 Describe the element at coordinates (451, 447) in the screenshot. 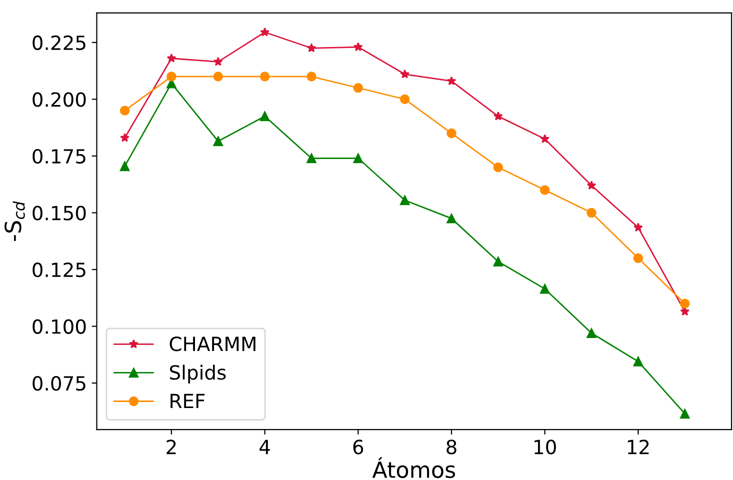

I see `x-tick-label: 8` at that location.